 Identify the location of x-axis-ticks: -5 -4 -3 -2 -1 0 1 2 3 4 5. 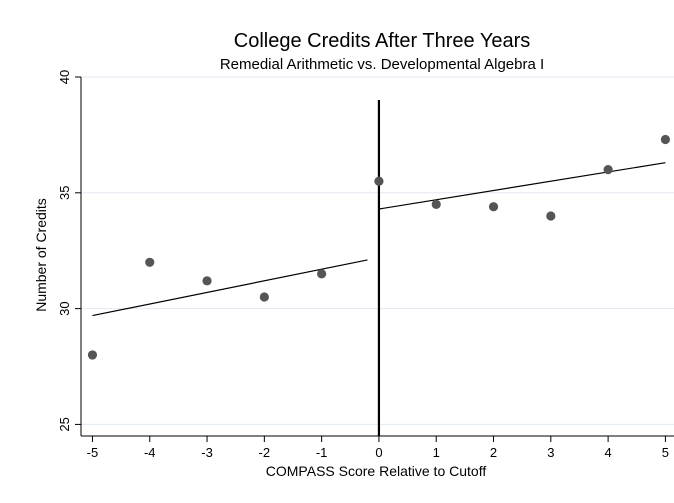
(378, 448).